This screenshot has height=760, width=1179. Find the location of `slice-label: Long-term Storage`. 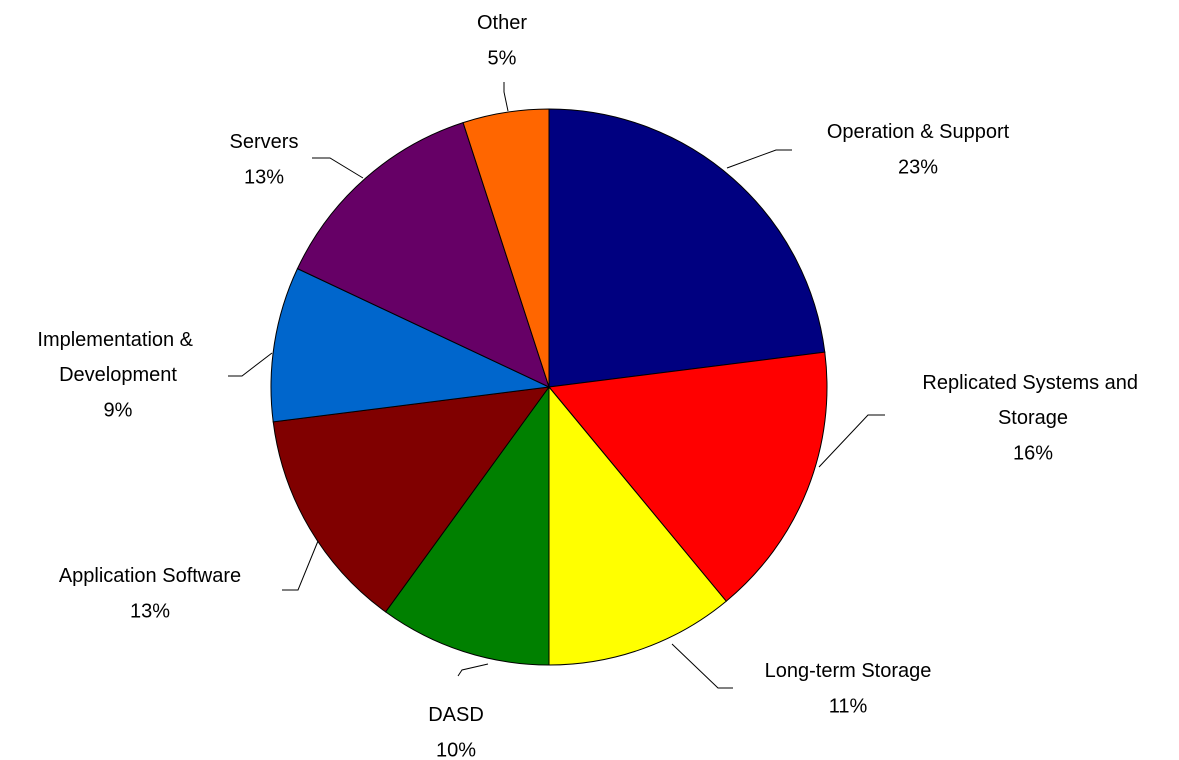

slice-label: Long-term Storage is located at coordinates (848, 671).